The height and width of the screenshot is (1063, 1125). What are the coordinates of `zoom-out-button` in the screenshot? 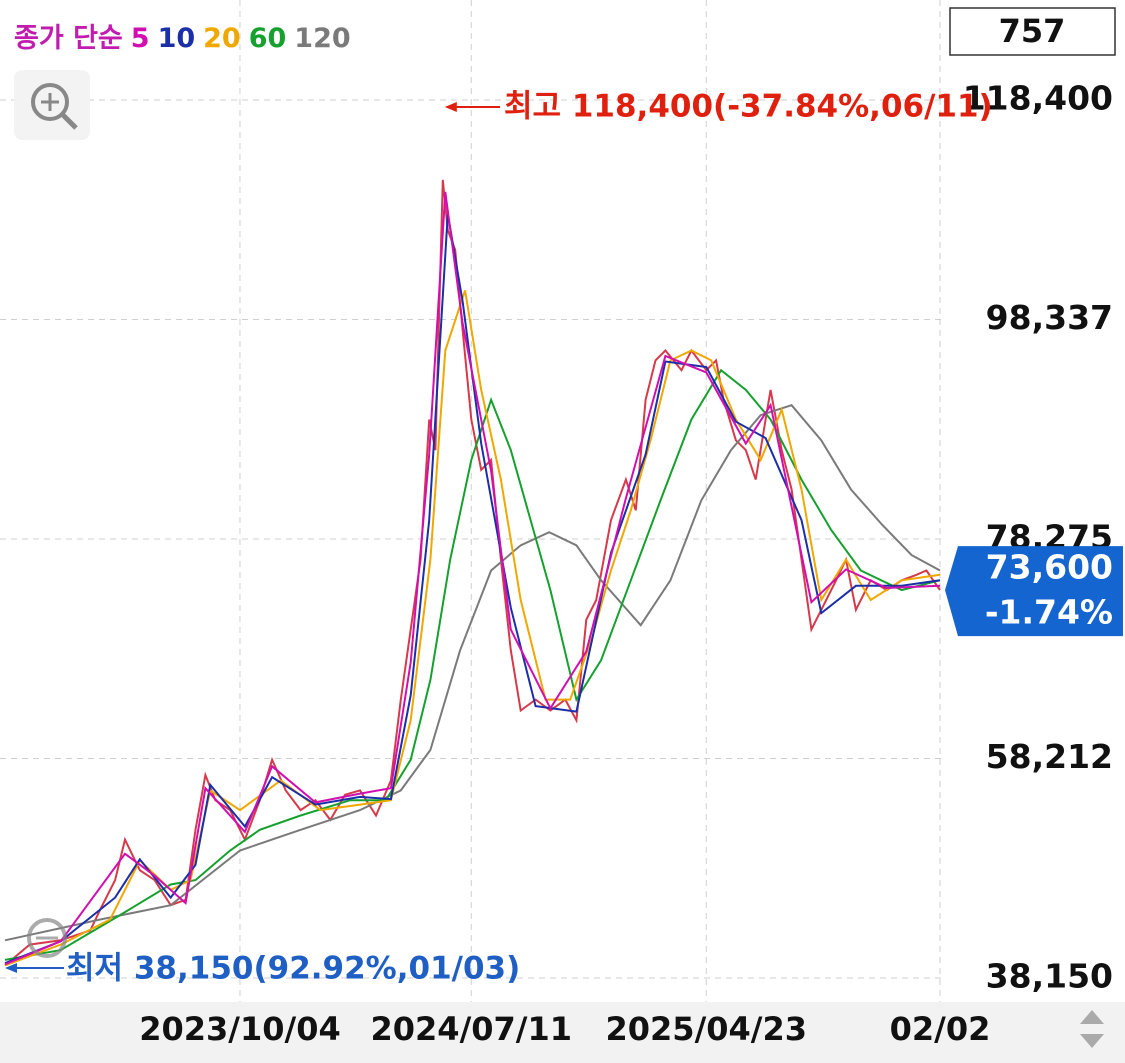 It's located at (47, 938).